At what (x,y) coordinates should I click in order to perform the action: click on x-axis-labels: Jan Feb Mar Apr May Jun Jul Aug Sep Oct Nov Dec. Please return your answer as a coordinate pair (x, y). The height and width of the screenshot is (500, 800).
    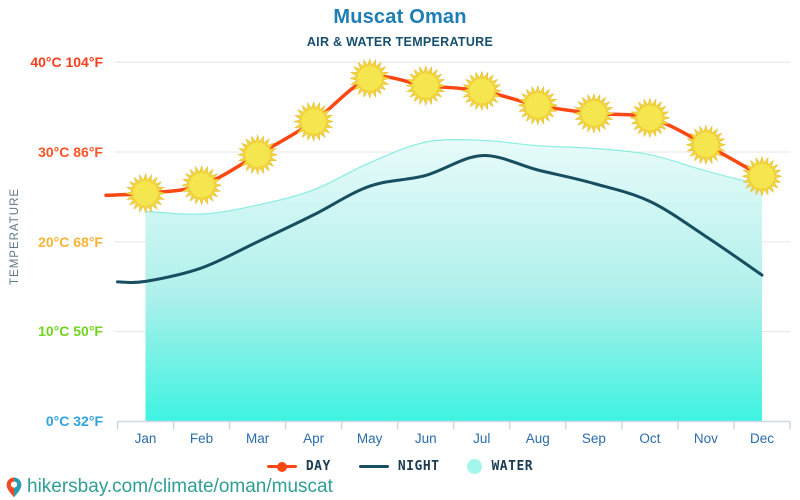
    Looking at the image, I should click on (455, 438).